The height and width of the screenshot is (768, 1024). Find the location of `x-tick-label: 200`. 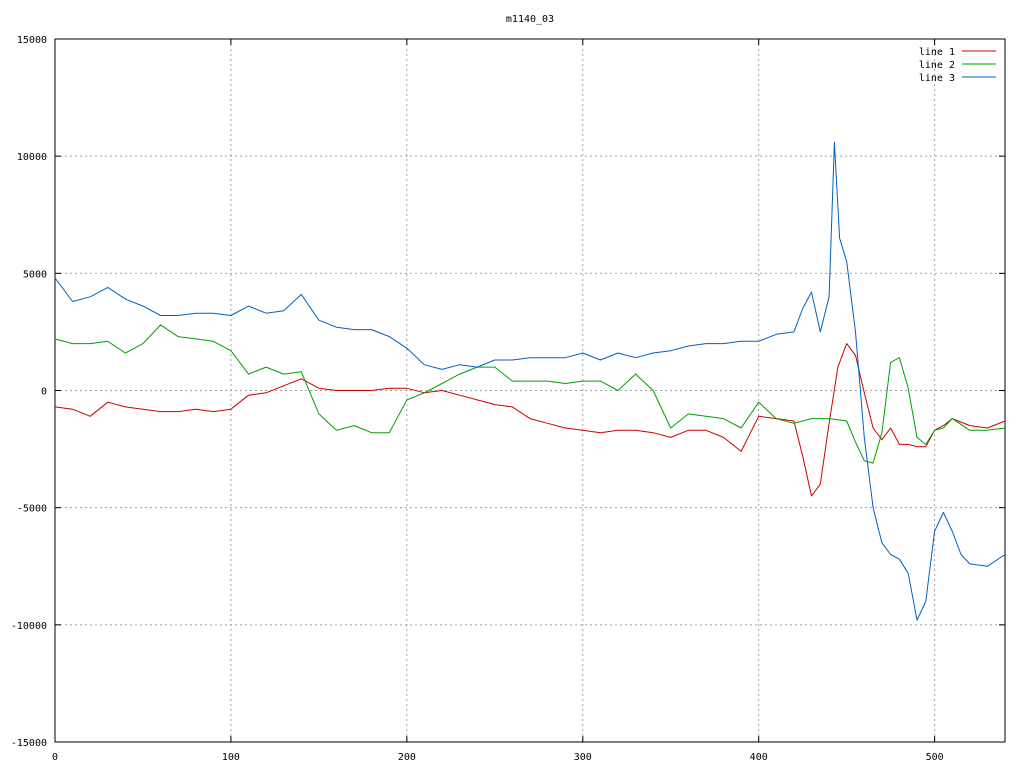

x-tick-label: 200 is located at coordinates (407, 757).